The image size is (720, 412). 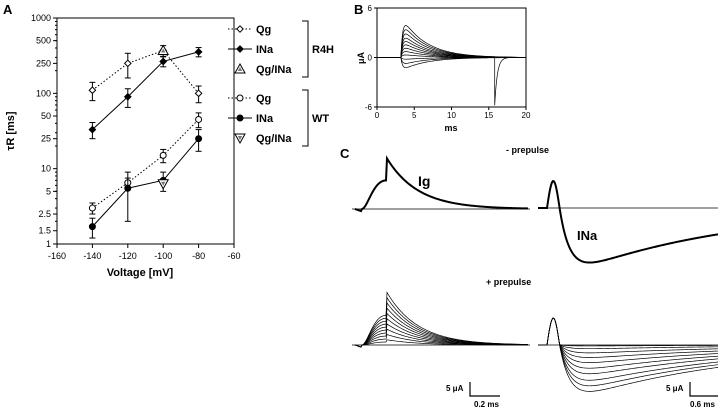 What do you see at coordinates (450, 128) in the screenshot?
I see `panel-b-xlabel: ms` at bounding box center [450, 128].